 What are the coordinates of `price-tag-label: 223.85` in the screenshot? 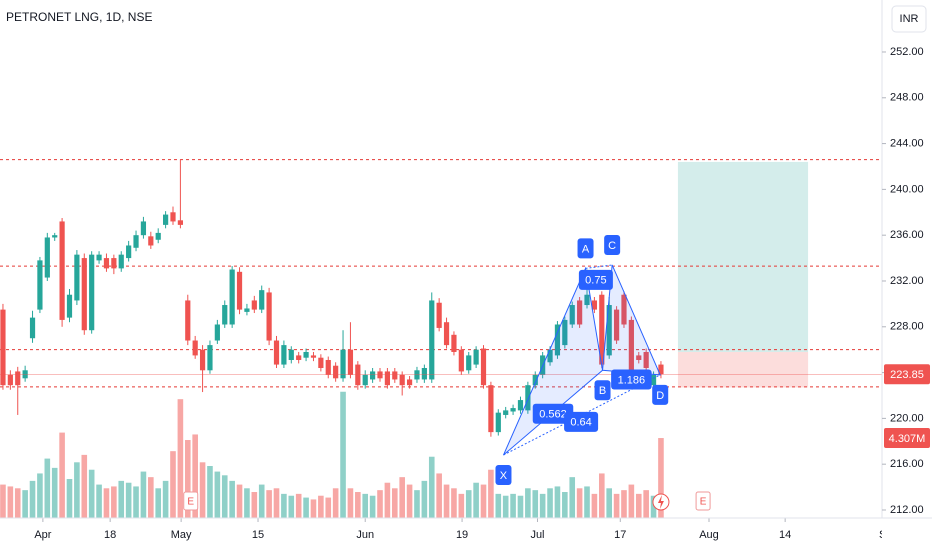 It's located at (907, 375).